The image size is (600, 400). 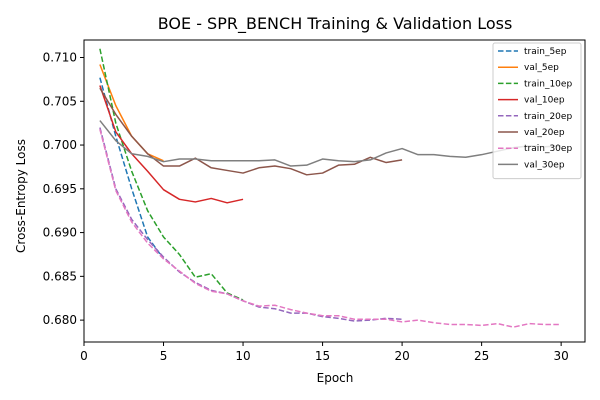 I want to click on legend-label: train_30ep, so click(x=548, y=149).